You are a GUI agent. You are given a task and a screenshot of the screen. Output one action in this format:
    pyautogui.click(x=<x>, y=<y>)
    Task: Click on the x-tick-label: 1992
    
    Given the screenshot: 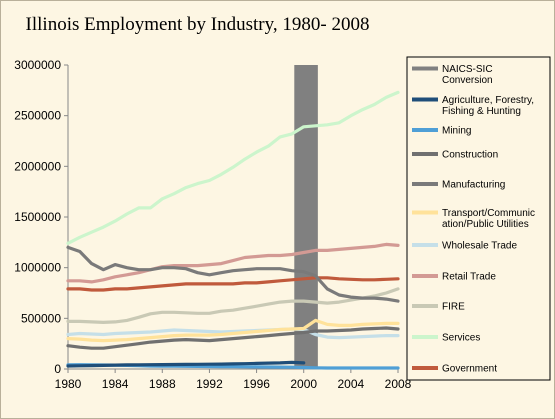 What is the action you would take?
    pyautogui.click(x=209, y=384)
    